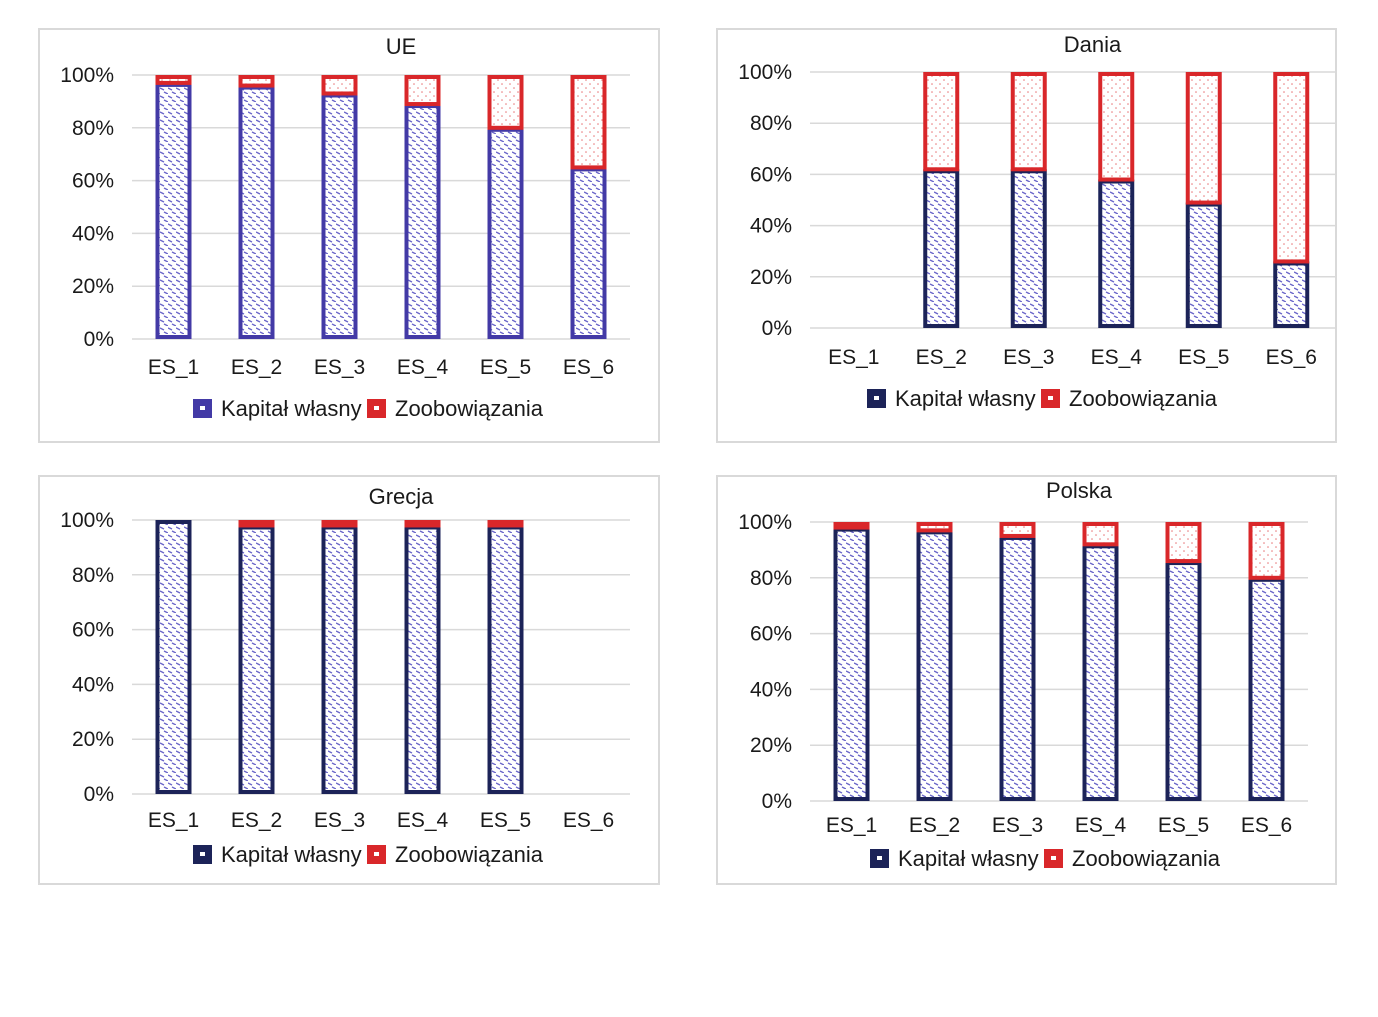 This screenshot has width=1378, height=1017. Describe the element at coordinates (1079, 490) in the screenshot. I see `chart-title: Polska` at that location.